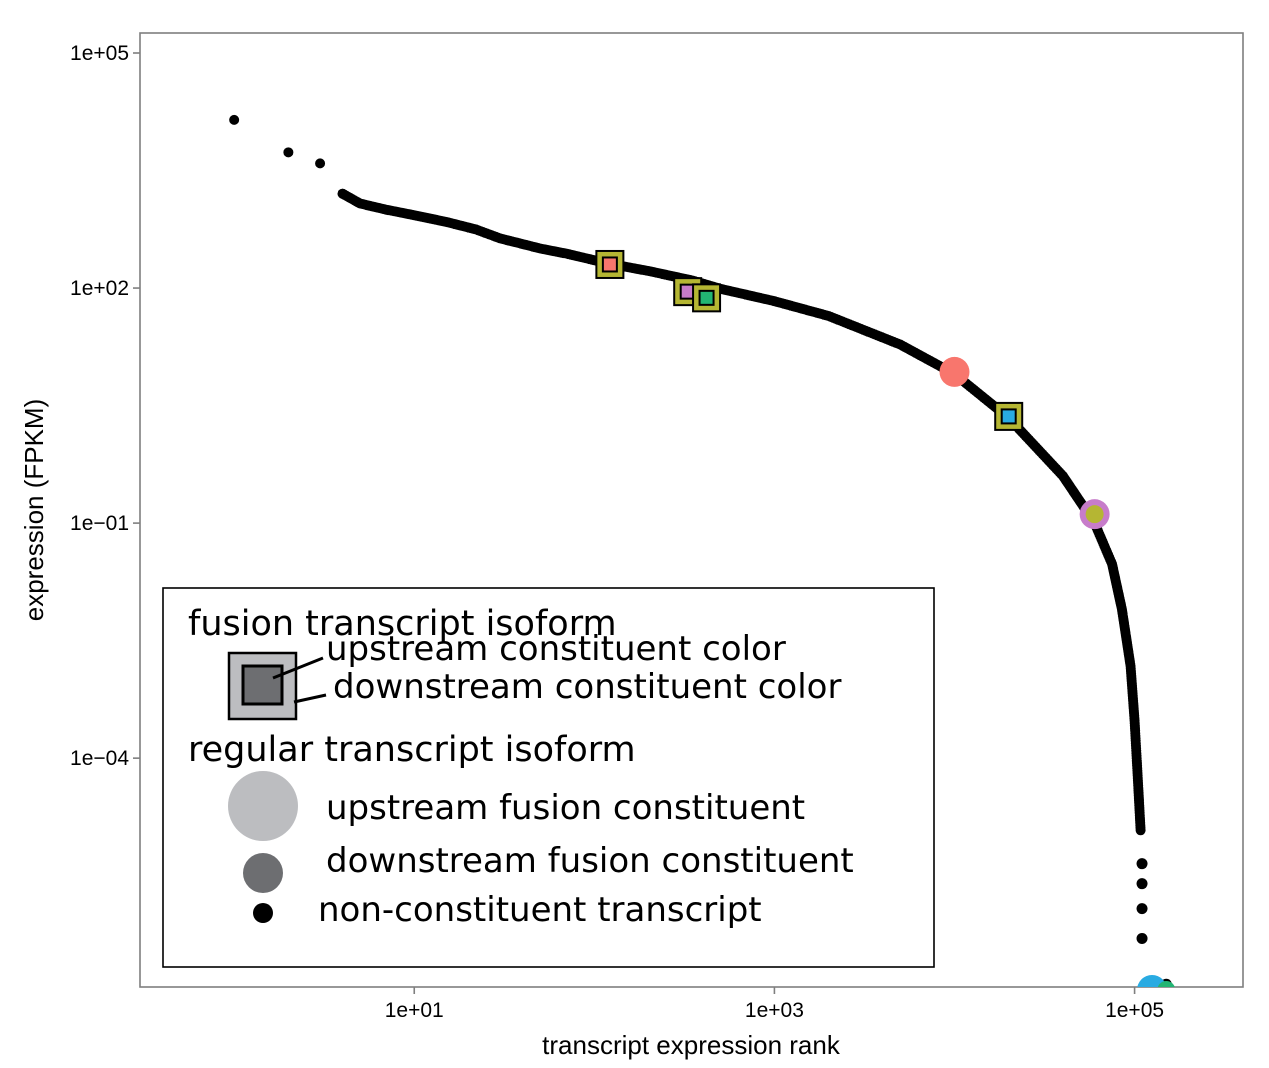  Describe the element at coordinates (298, 668) in the screenshot. I see `legend-upstream-pointer` at that location.